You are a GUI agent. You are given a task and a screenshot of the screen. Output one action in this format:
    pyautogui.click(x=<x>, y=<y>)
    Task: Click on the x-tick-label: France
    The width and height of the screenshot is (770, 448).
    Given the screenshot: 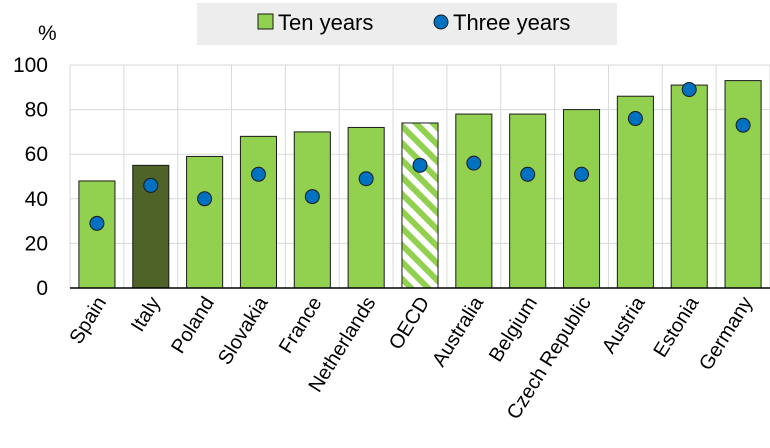 What is the action you would take?
    pyautogui.click(x=301, y=325)
    